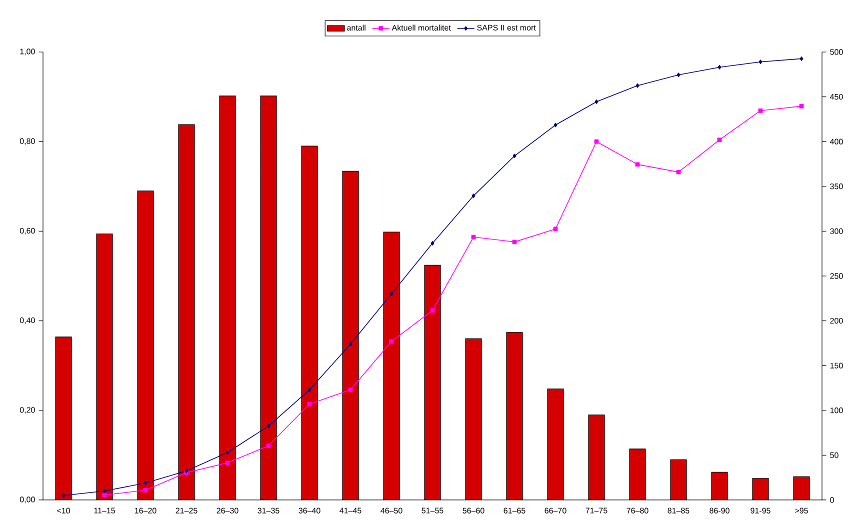  What do you see at coordinates (801, 511) in the screenshot?
I see `x-tick-label: >95` at bounding box center [801, 511].